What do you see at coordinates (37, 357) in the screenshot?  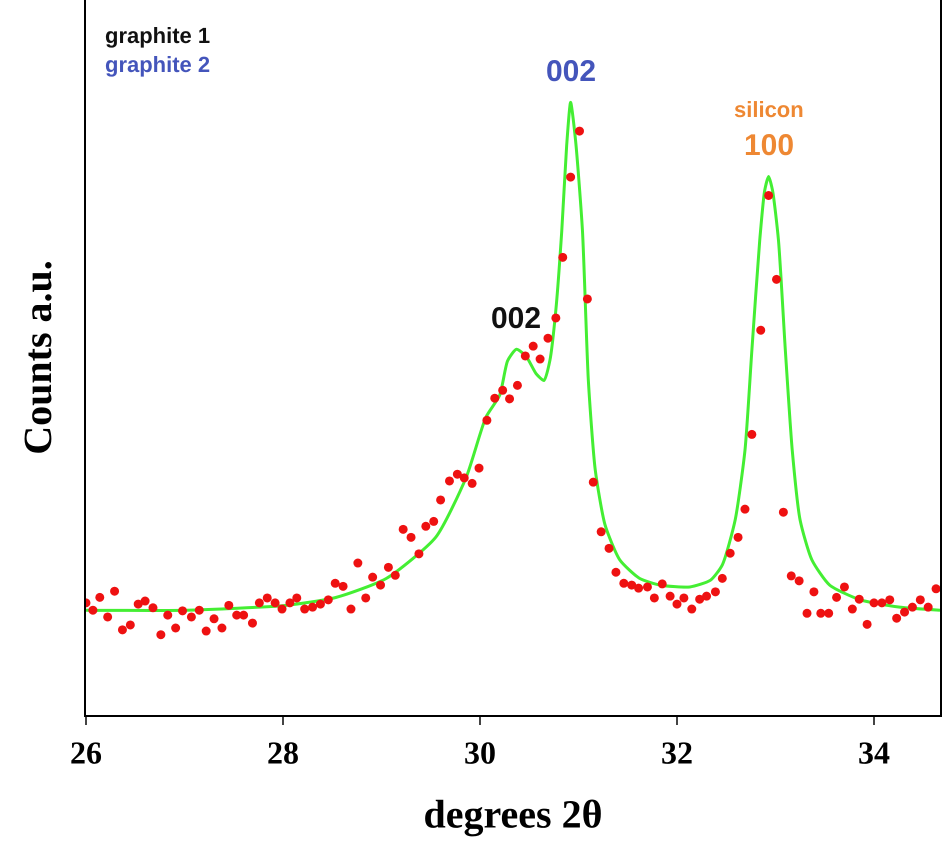 I see `y-axis-title: Counts a.u.` at bounding box center [37, 357].